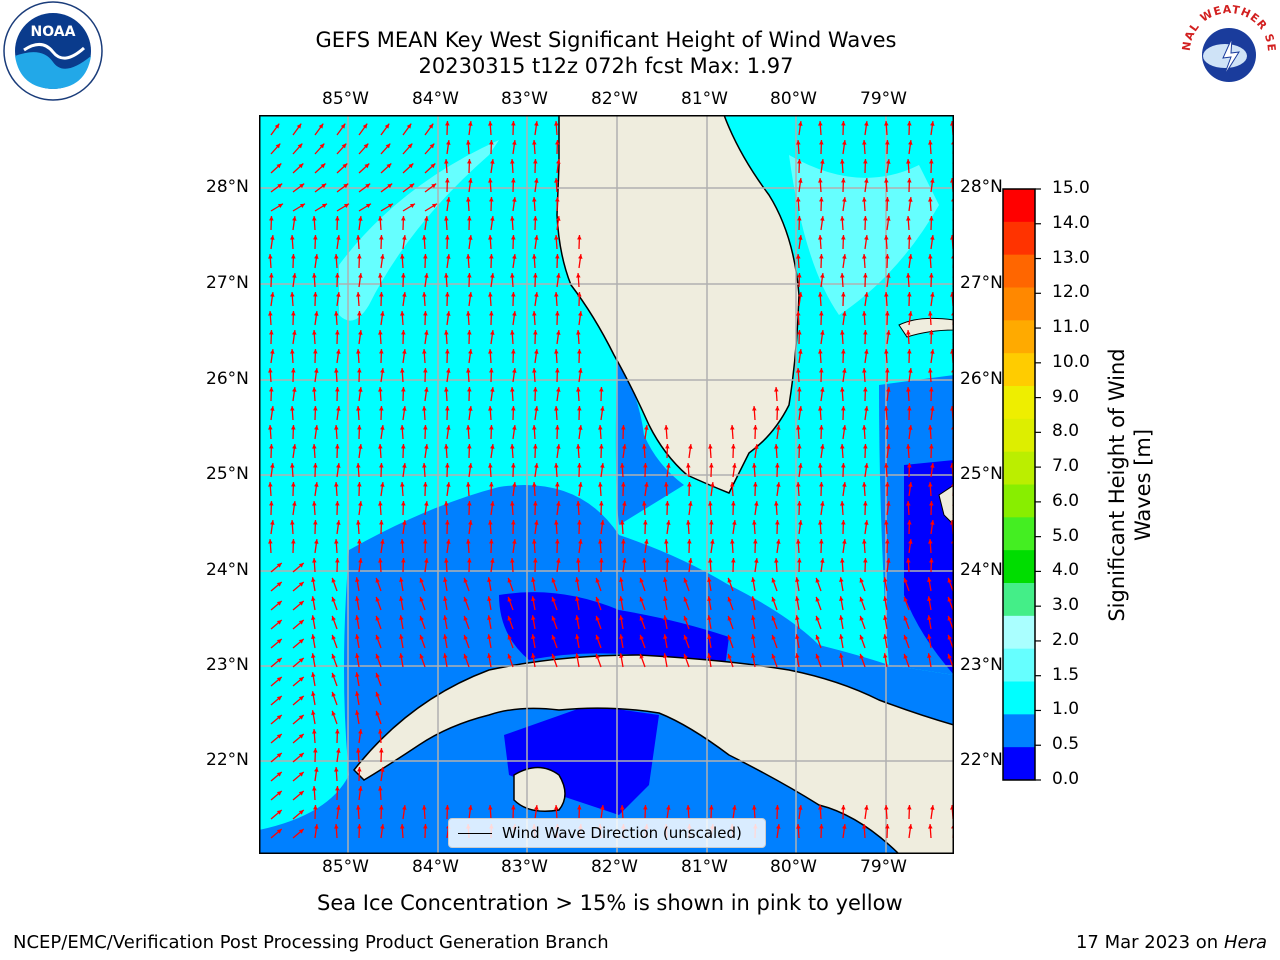  I want to click on colorbar-tick-label: 9.0, so click(1066, 396).